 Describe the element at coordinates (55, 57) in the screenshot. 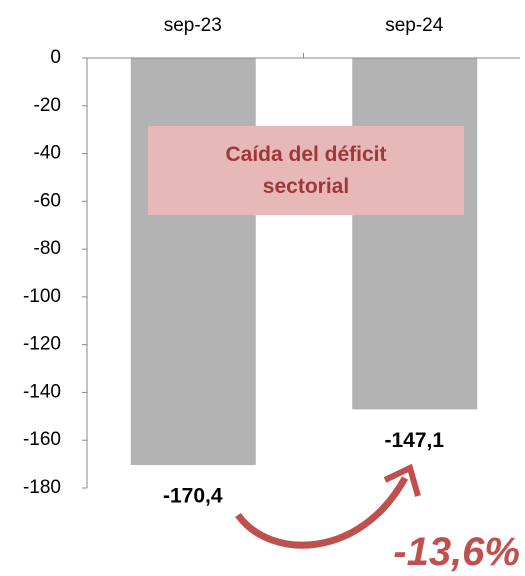

I see `y-tick-label: 0` at that location.